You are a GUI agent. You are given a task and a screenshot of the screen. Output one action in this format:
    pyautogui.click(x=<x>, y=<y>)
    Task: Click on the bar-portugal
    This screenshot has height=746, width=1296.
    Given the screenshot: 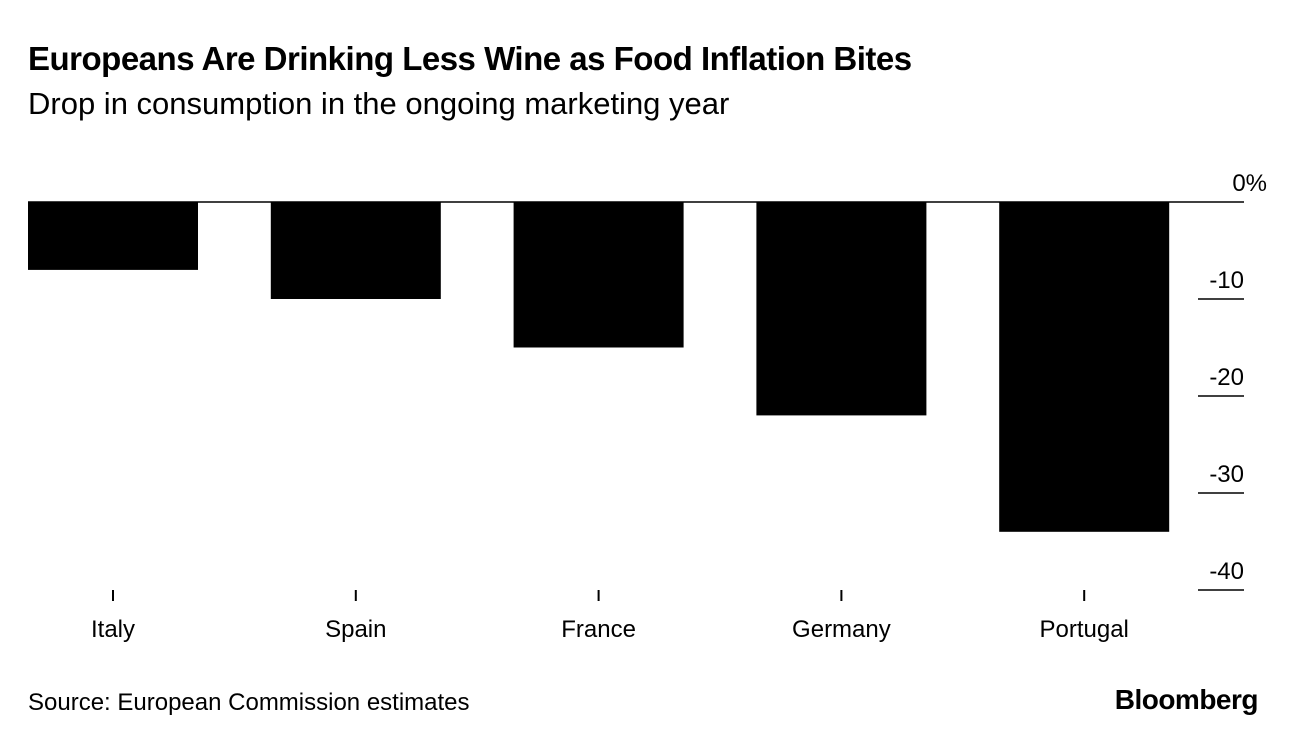 What is the action you would take?
    pyautogui.click(x=1084, y=367)
    